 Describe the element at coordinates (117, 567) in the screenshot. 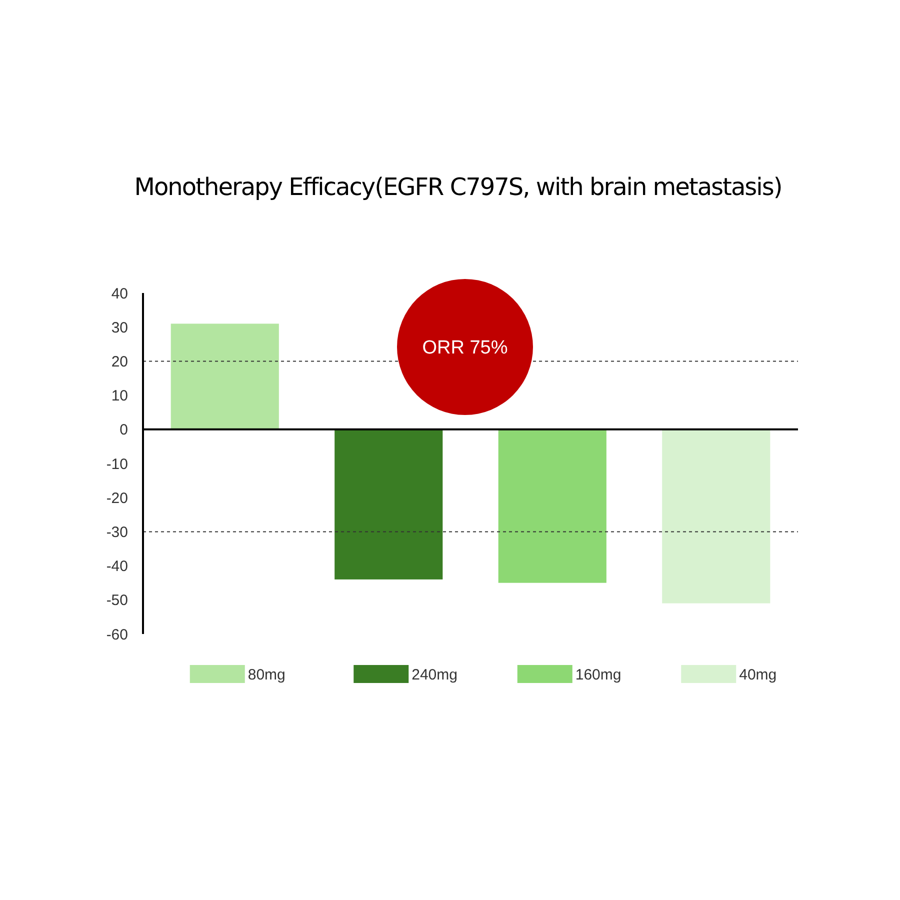

I see `y-tick-label: -40` at that location.